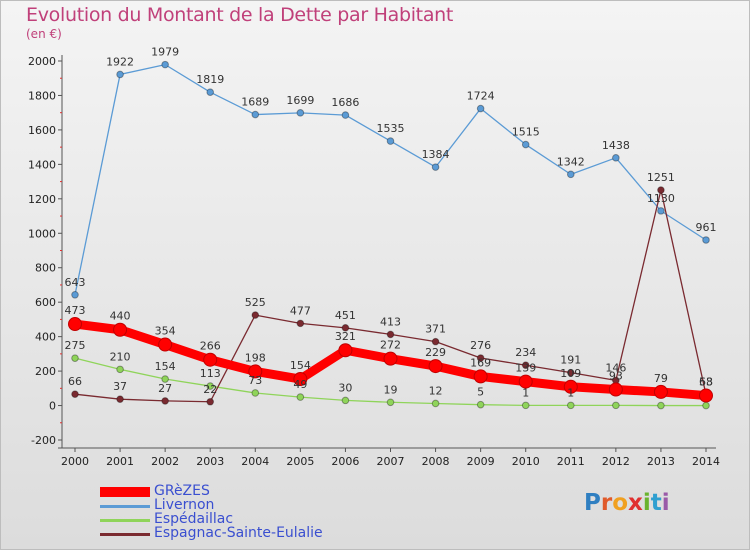 This screenshot has height=550, width=750. What do you see at coordinates (210, 389) in the screenshot?
I see `data-label: 22` at bounding box center [210, 389].